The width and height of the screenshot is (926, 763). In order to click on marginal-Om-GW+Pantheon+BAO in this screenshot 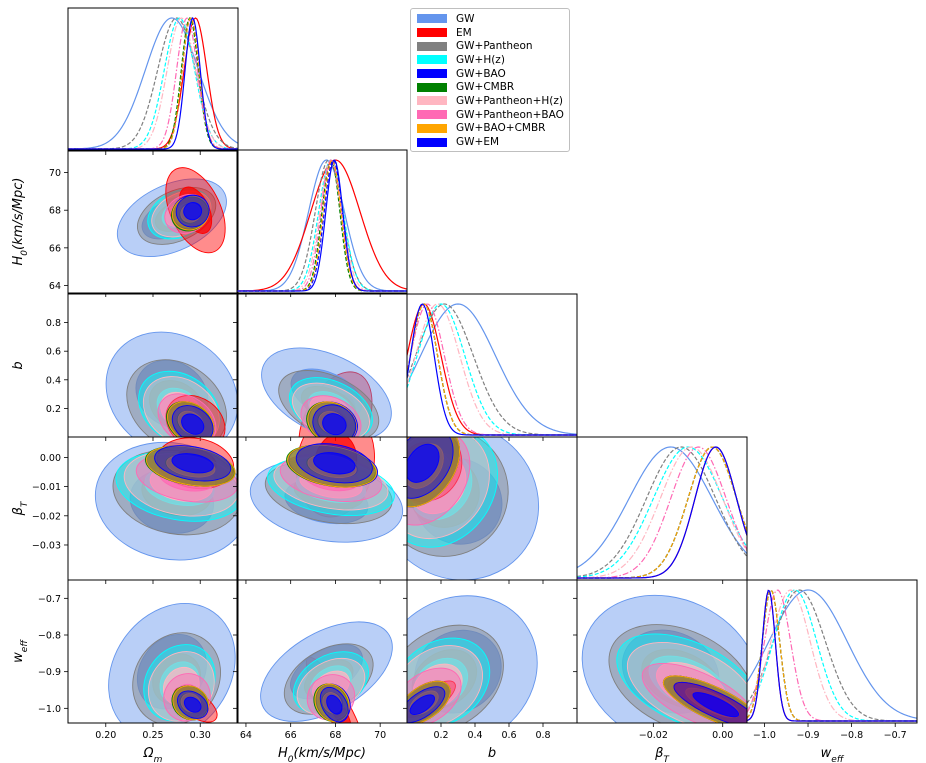, I will do `click(153, 83)`.